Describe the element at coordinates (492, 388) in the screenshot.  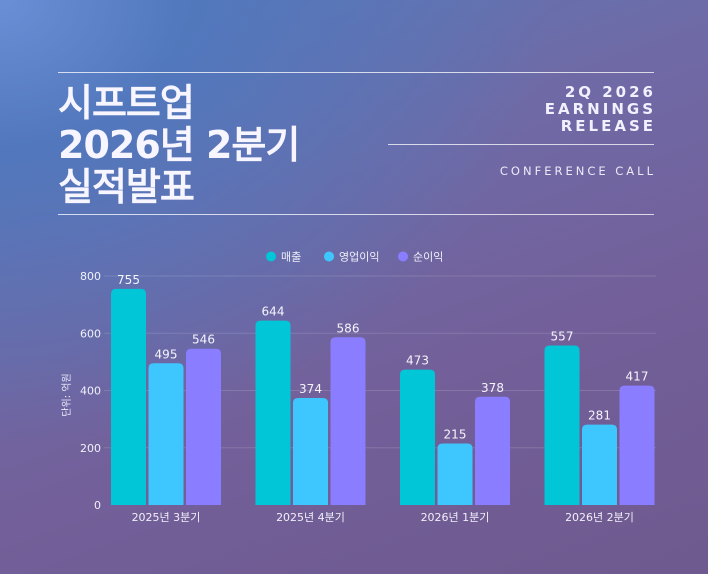
I see `bar-value-label: 378` at that location.